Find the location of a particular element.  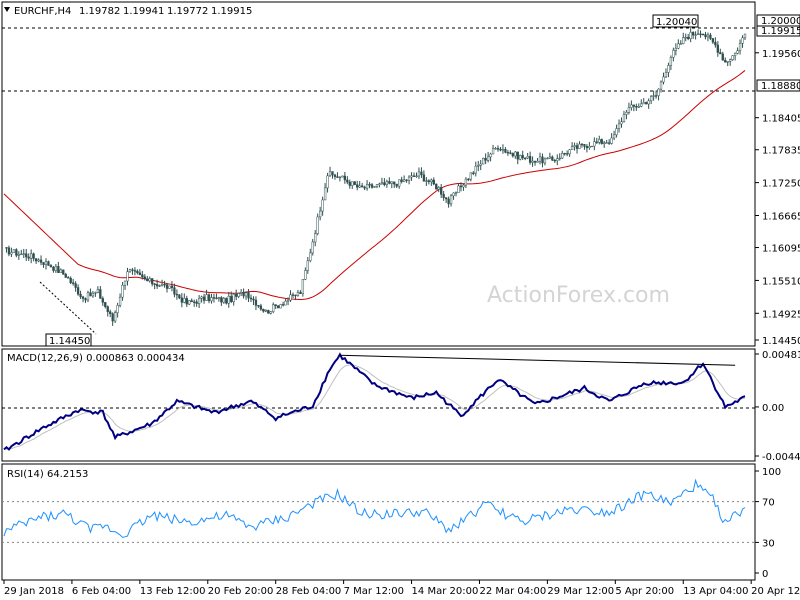

annotation-low: 1.14450 is located at coordinates (68, 340).